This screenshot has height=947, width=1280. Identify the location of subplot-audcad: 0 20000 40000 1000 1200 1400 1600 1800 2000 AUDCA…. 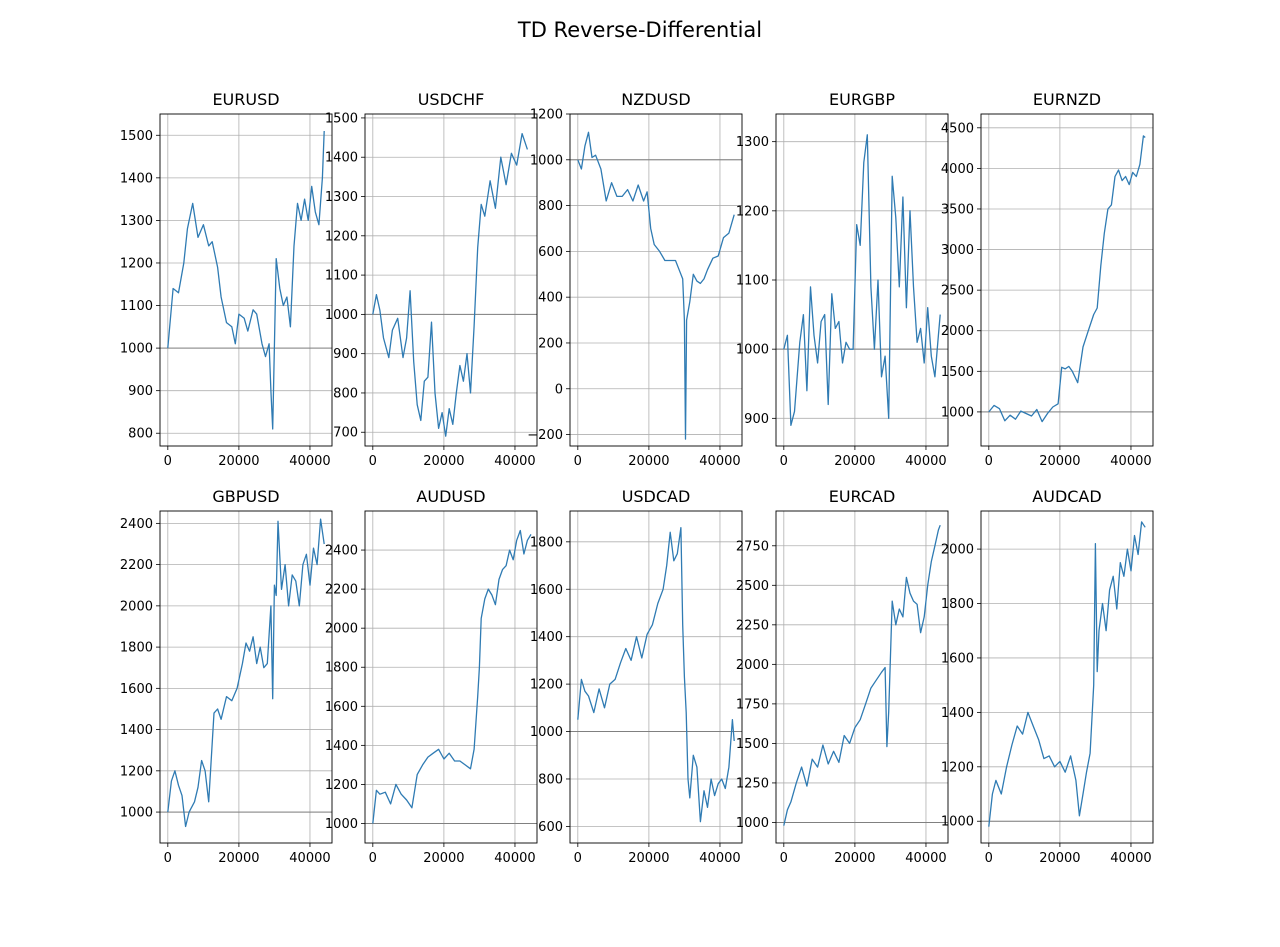
(1047, 676).